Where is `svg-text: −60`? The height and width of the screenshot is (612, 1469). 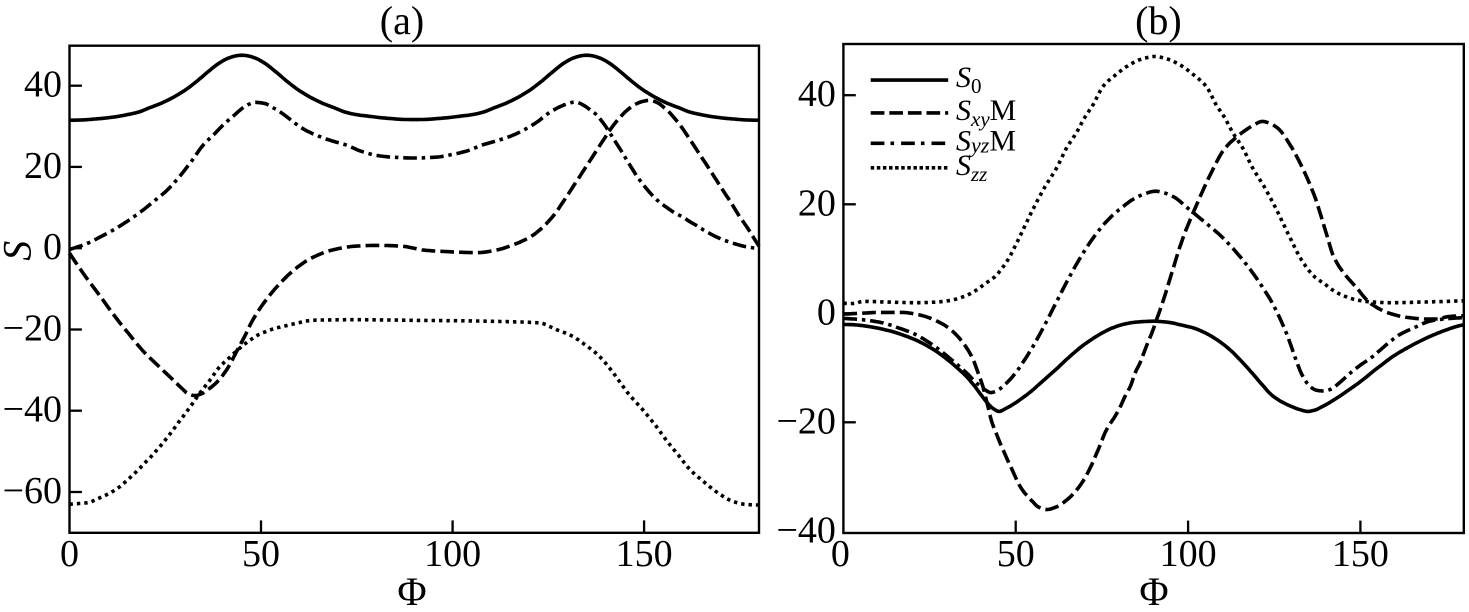 svg-text: −60 is located at coordinates (32, 491).